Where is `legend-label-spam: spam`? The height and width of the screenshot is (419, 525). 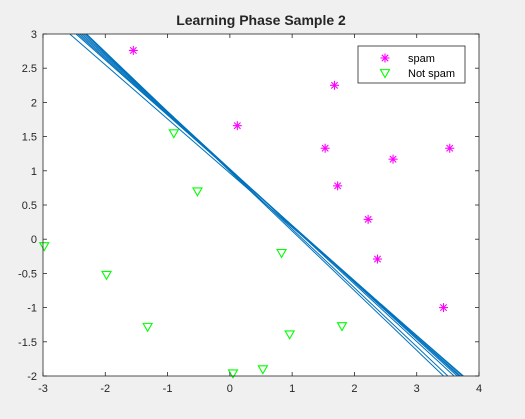
legend-label-spam: spam is located at coordinates (421, 59).